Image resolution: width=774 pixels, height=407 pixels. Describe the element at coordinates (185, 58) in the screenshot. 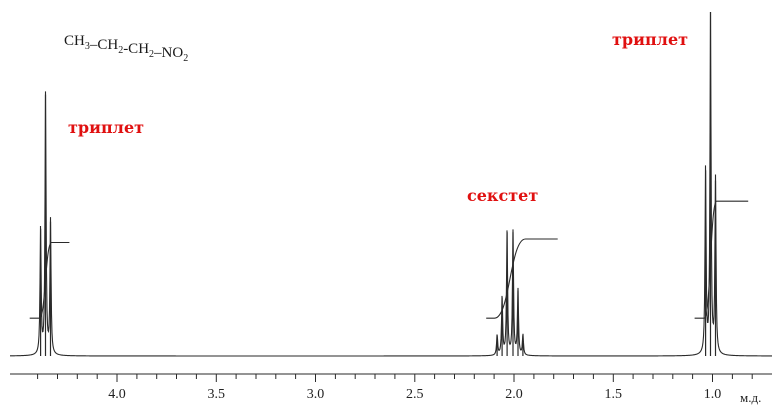

I see `formula-subscript-3: 2` at that location.